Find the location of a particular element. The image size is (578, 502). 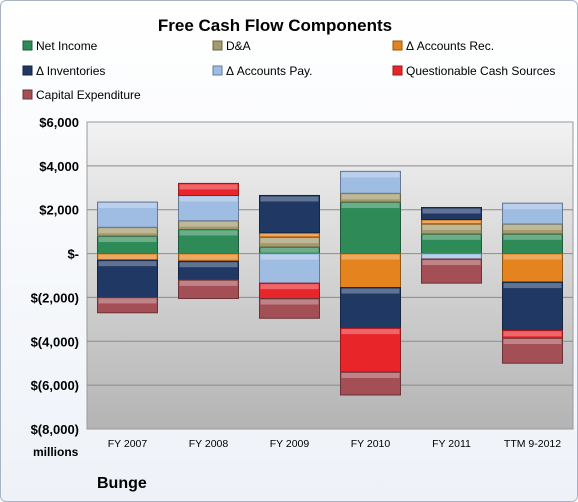

y-tick-label: $2,000 is located at coordinates (59, 210).